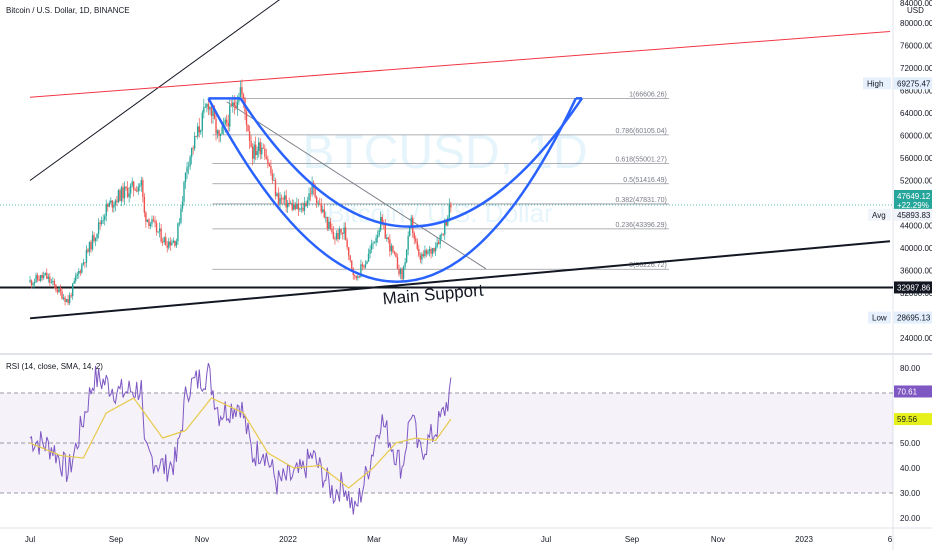  I want to click on time-axis-label: Sep, so click(116, 539).